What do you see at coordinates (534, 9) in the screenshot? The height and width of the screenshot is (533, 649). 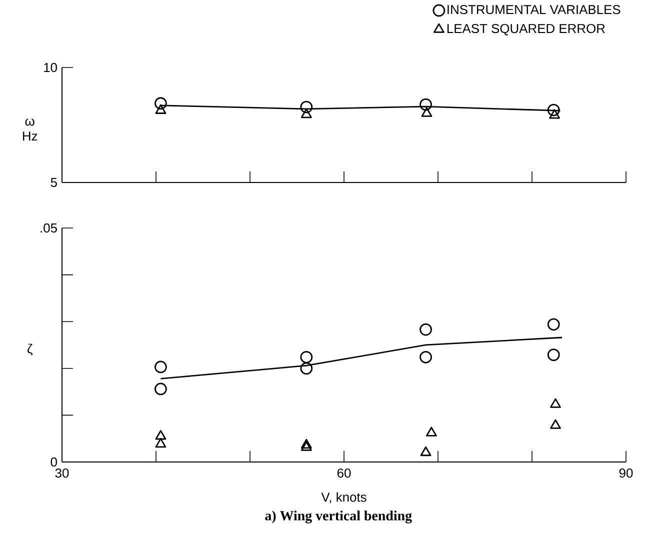 I see `legend-label: INSTRUMENTAL VARIABLES` at bounding box center [534, 9].